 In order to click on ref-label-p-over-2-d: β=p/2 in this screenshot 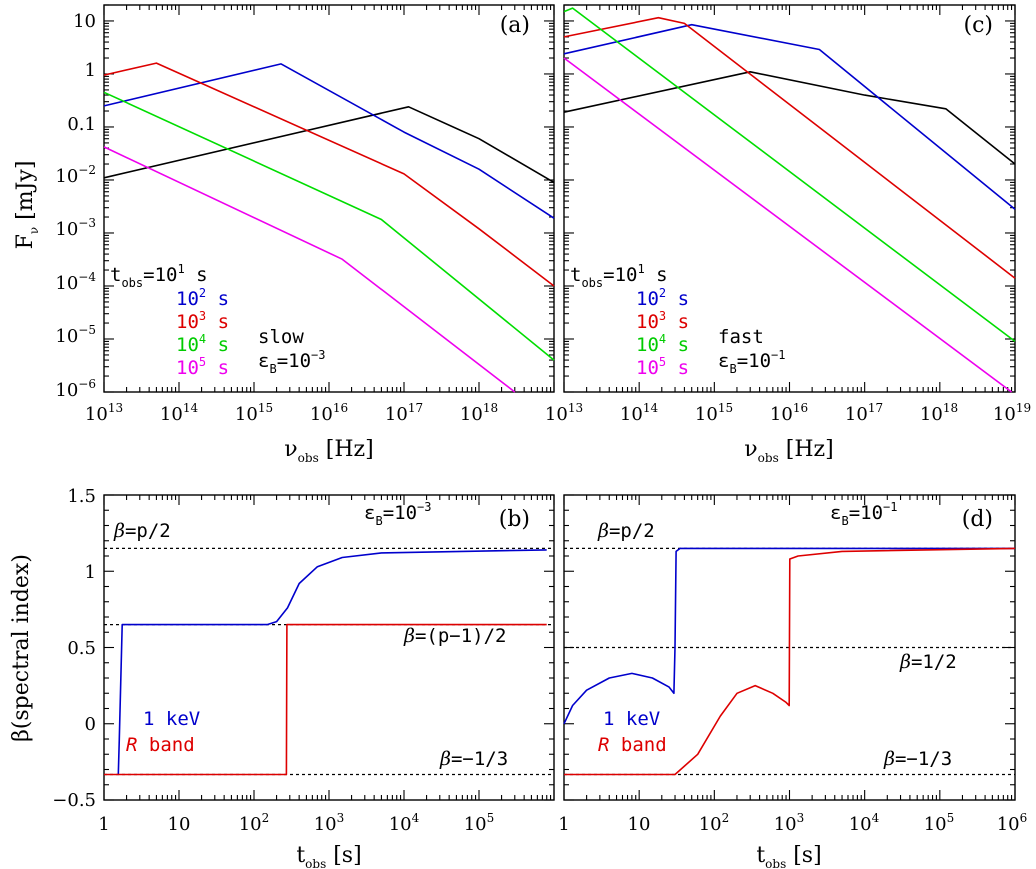, I will do `click(626, 531)`.